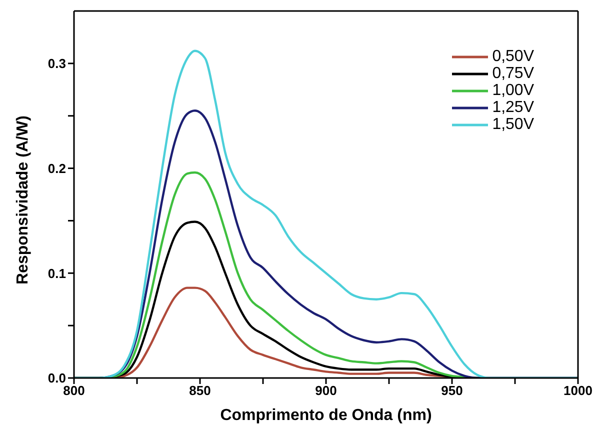 Image resolution: width=612 pixels, height=428 pixels. What do you see at coordinates (23, 200) in the screenshot?
I see `y-axis-title: Responsividade (A/W)` at bounding box center [23, 200].